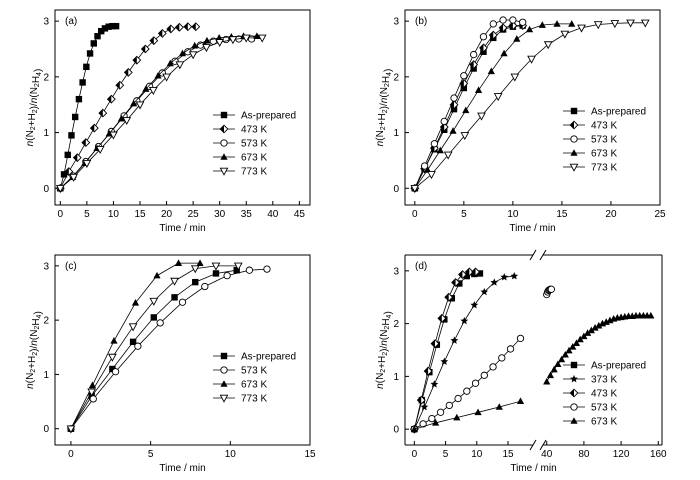 This screenshot has width=700, height=480. I want to click on series-773-k, so click(154, 348).